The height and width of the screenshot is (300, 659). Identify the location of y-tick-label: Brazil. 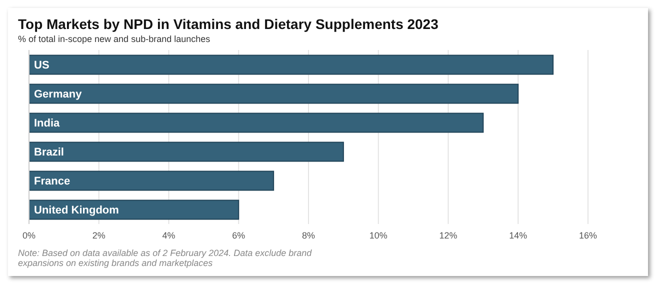
(49, 152).